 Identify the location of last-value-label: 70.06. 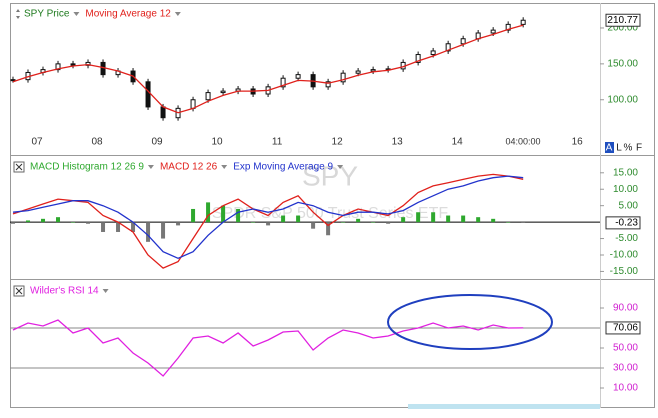
(625, 328).